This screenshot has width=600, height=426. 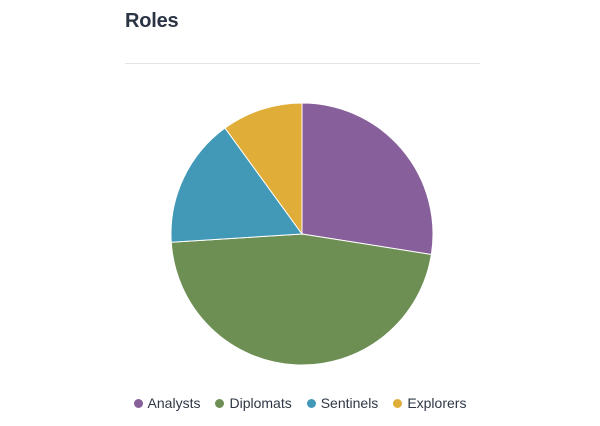 I want to click on pie-slice-explorers, so click(x=263, y=169).